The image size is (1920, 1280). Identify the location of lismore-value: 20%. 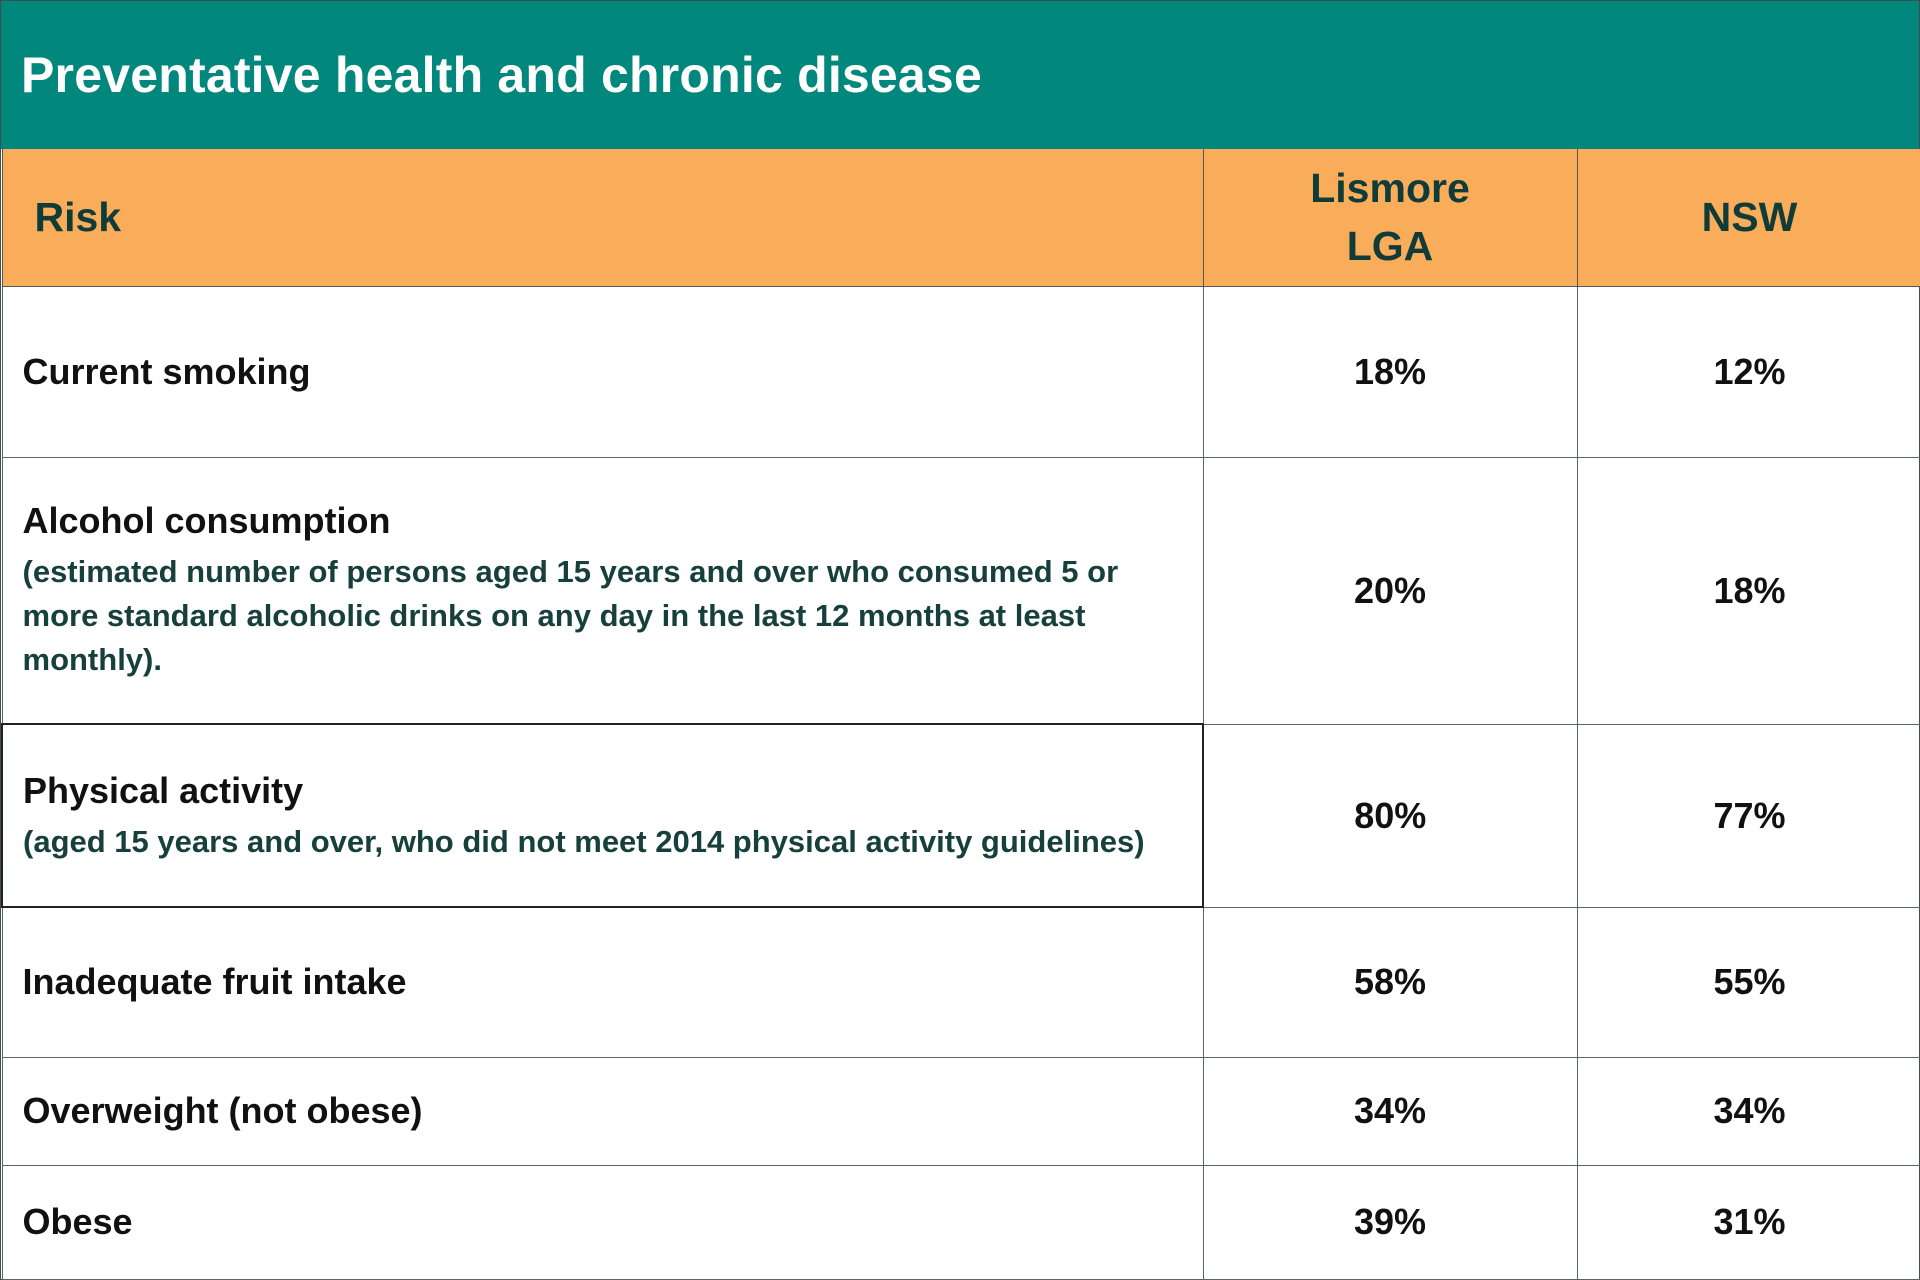
(1390, 590).